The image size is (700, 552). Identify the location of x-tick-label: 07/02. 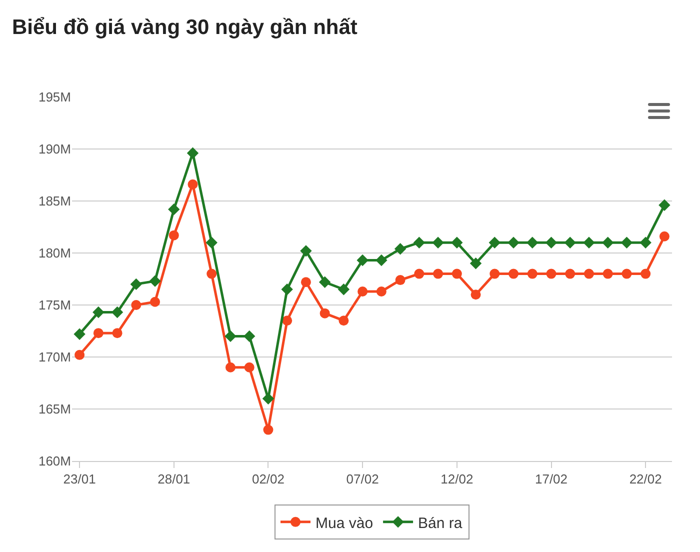
(362, 479).